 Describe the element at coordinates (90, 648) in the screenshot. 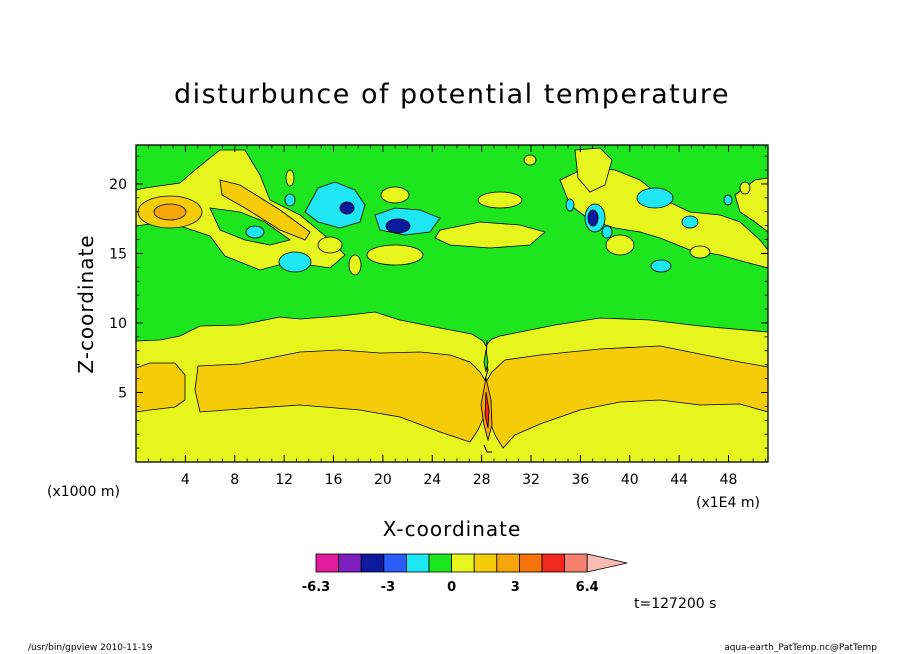

I see `footer-left: /usr/bin/gpview 2010-11-19` at that location.